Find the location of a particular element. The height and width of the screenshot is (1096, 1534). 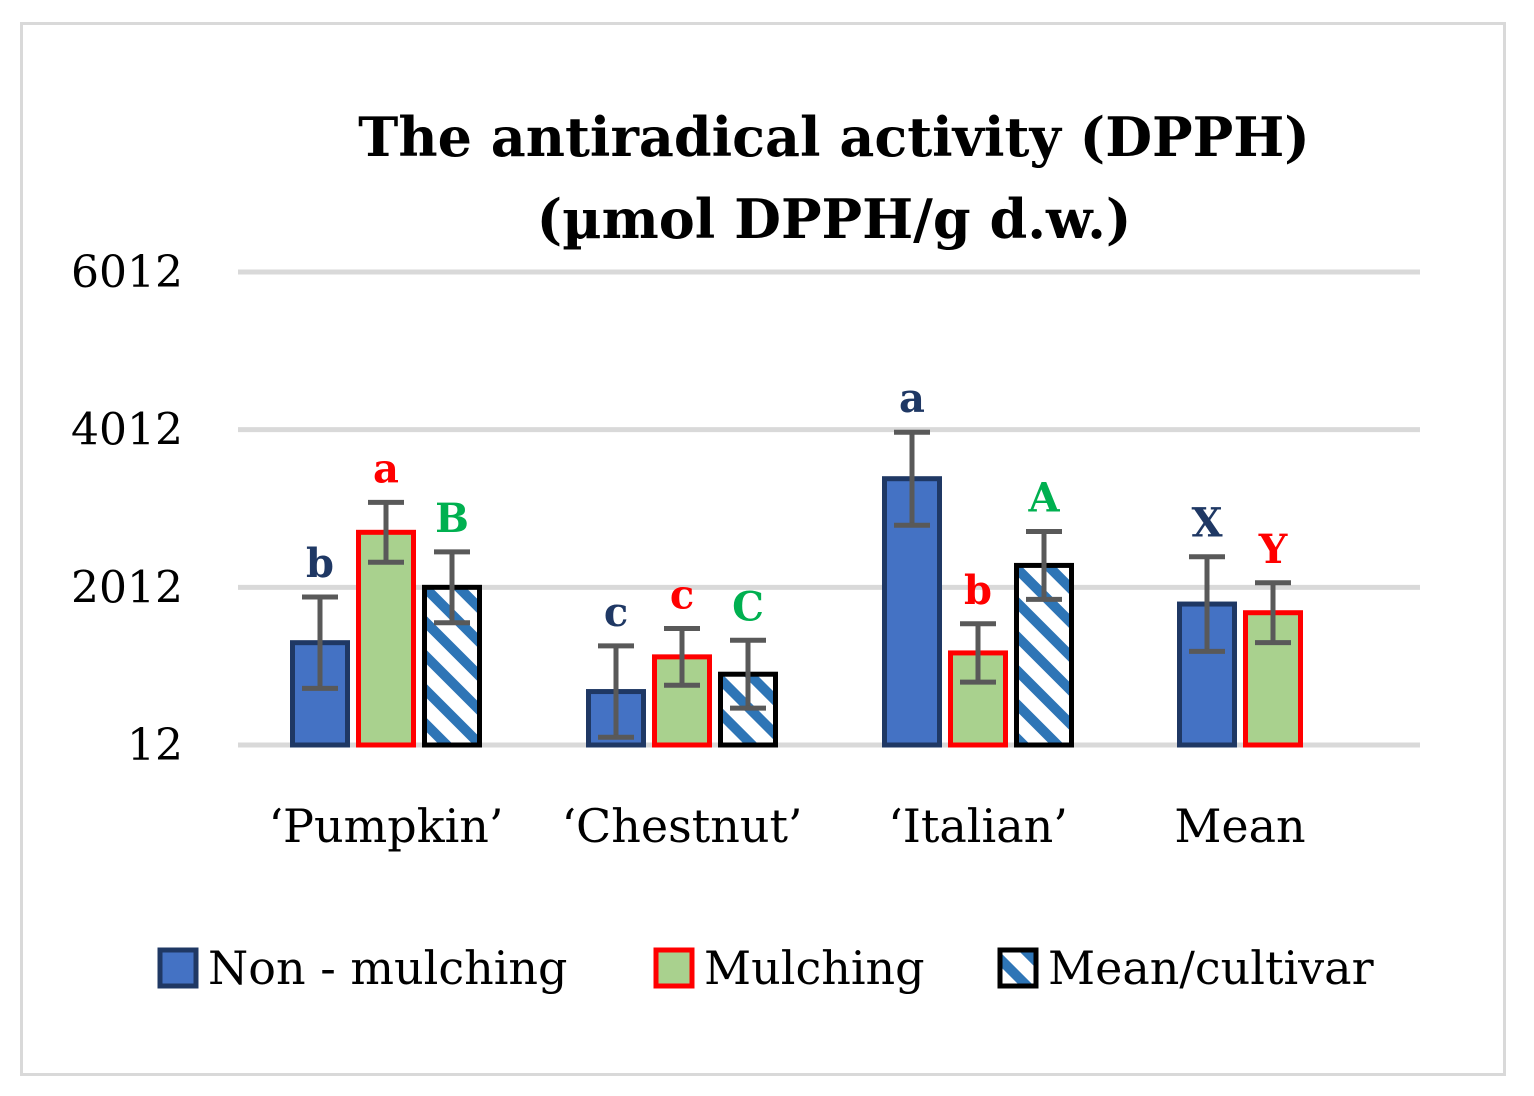

x-category-label: ‘Italian’ is located at coordinates (978, 826).